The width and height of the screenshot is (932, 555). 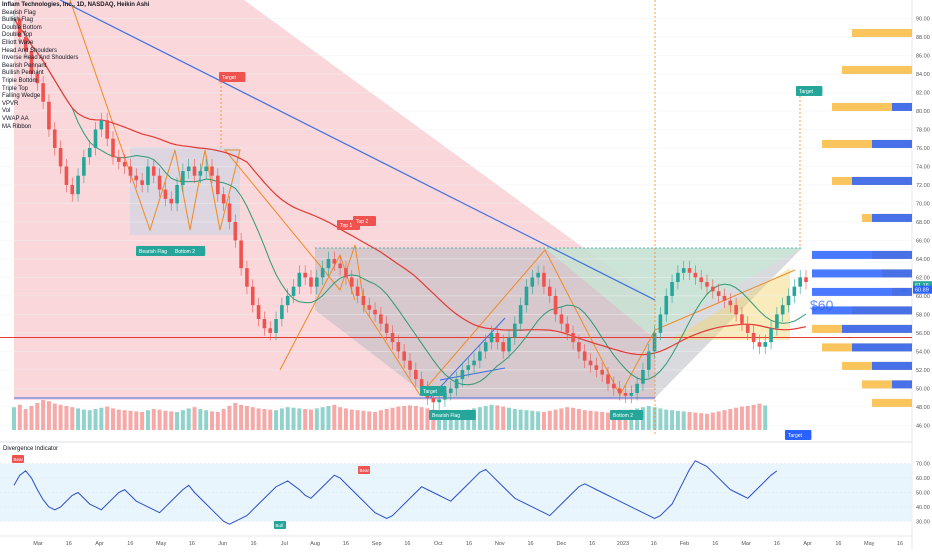 What do you see at coordinates (18, 42) in the screenshot?
I see `legend-item: Elliott Wave` at bounding box center [18, 42].